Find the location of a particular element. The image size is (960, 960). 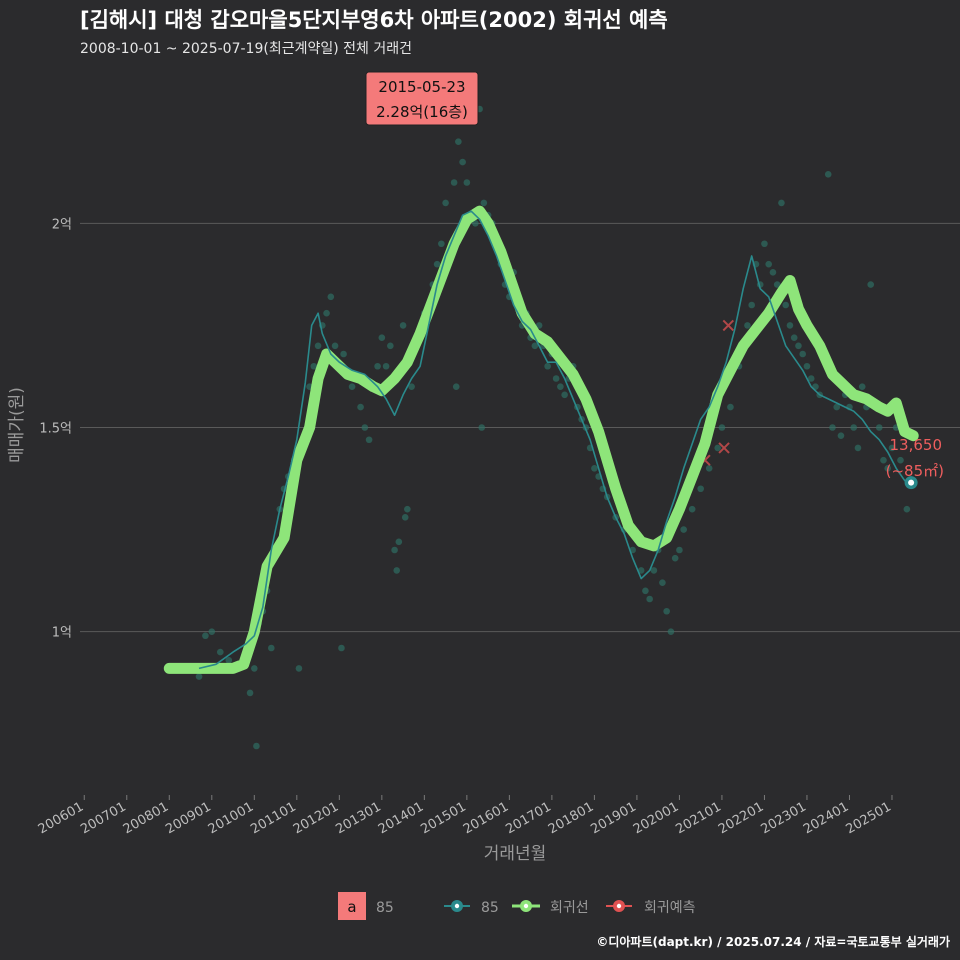

y-tick-label: 1억 is located at coordinates (62, 633).